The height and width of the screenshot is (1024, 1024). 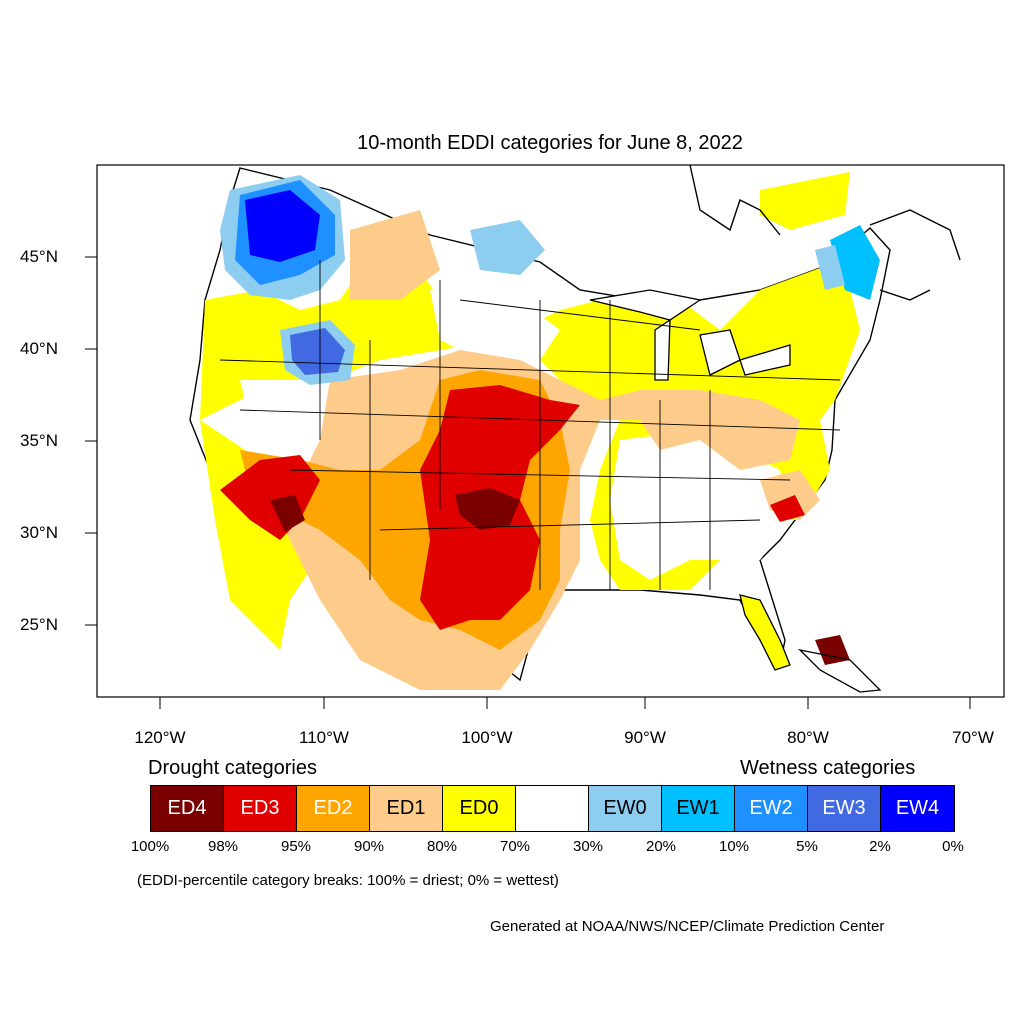 I want to click on lon-label-90: 90°W, so click(x=645, y=737).